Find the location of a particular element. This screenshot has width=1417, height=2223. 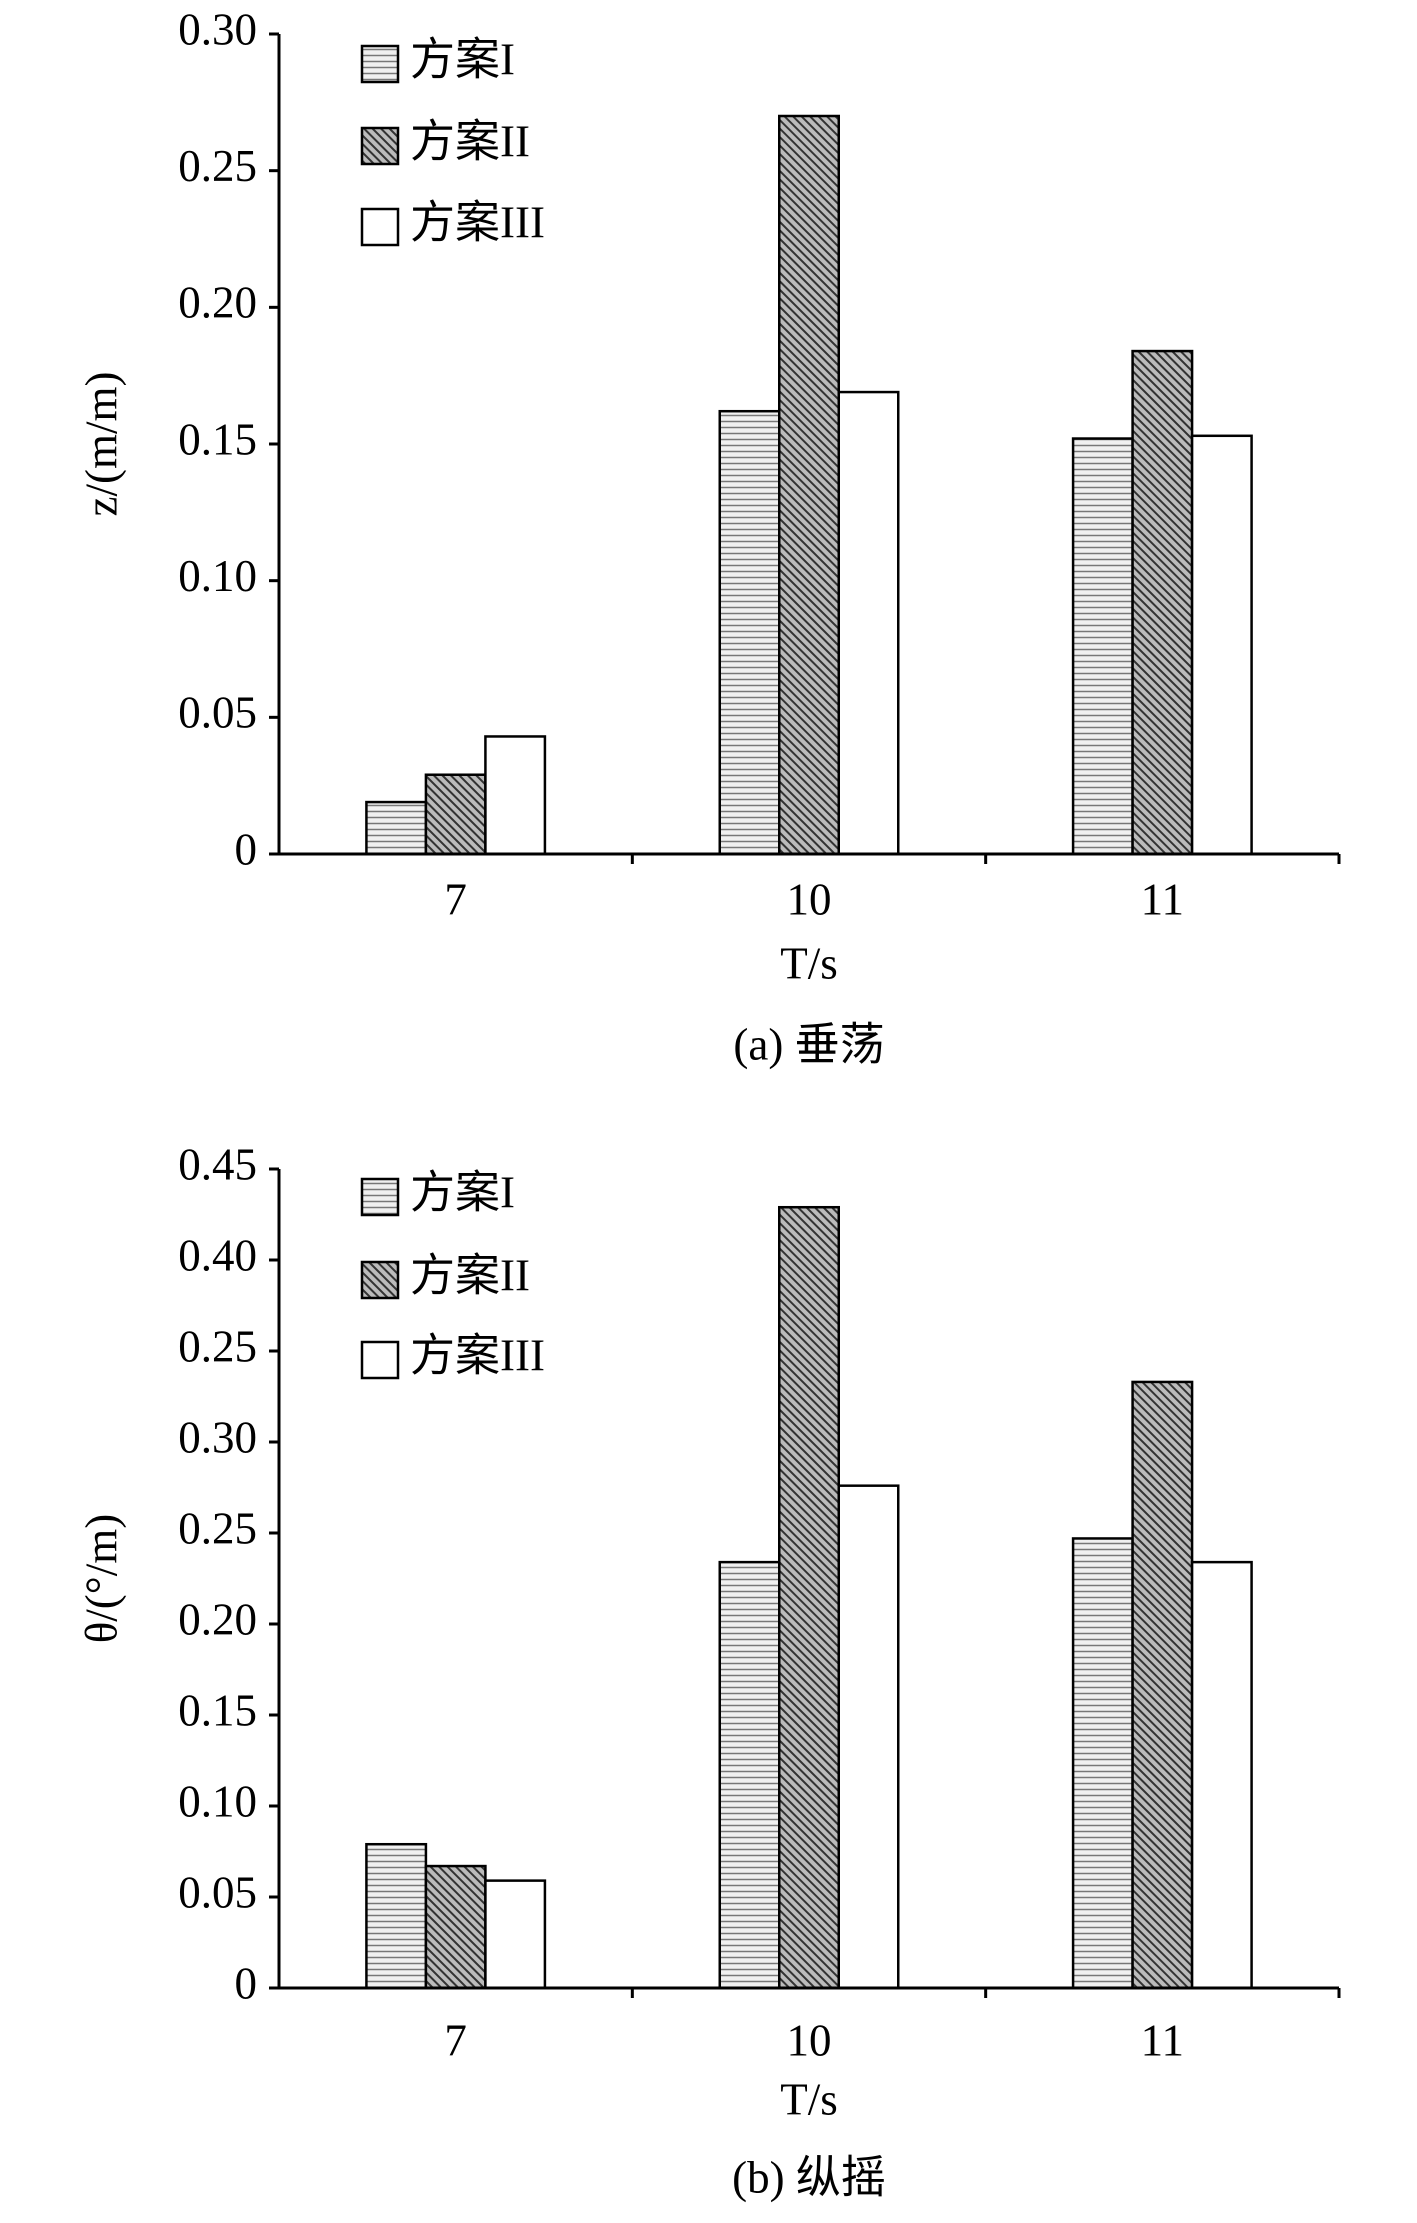

y-tick-label: 0.40 is located at coordinates (217, 1255).